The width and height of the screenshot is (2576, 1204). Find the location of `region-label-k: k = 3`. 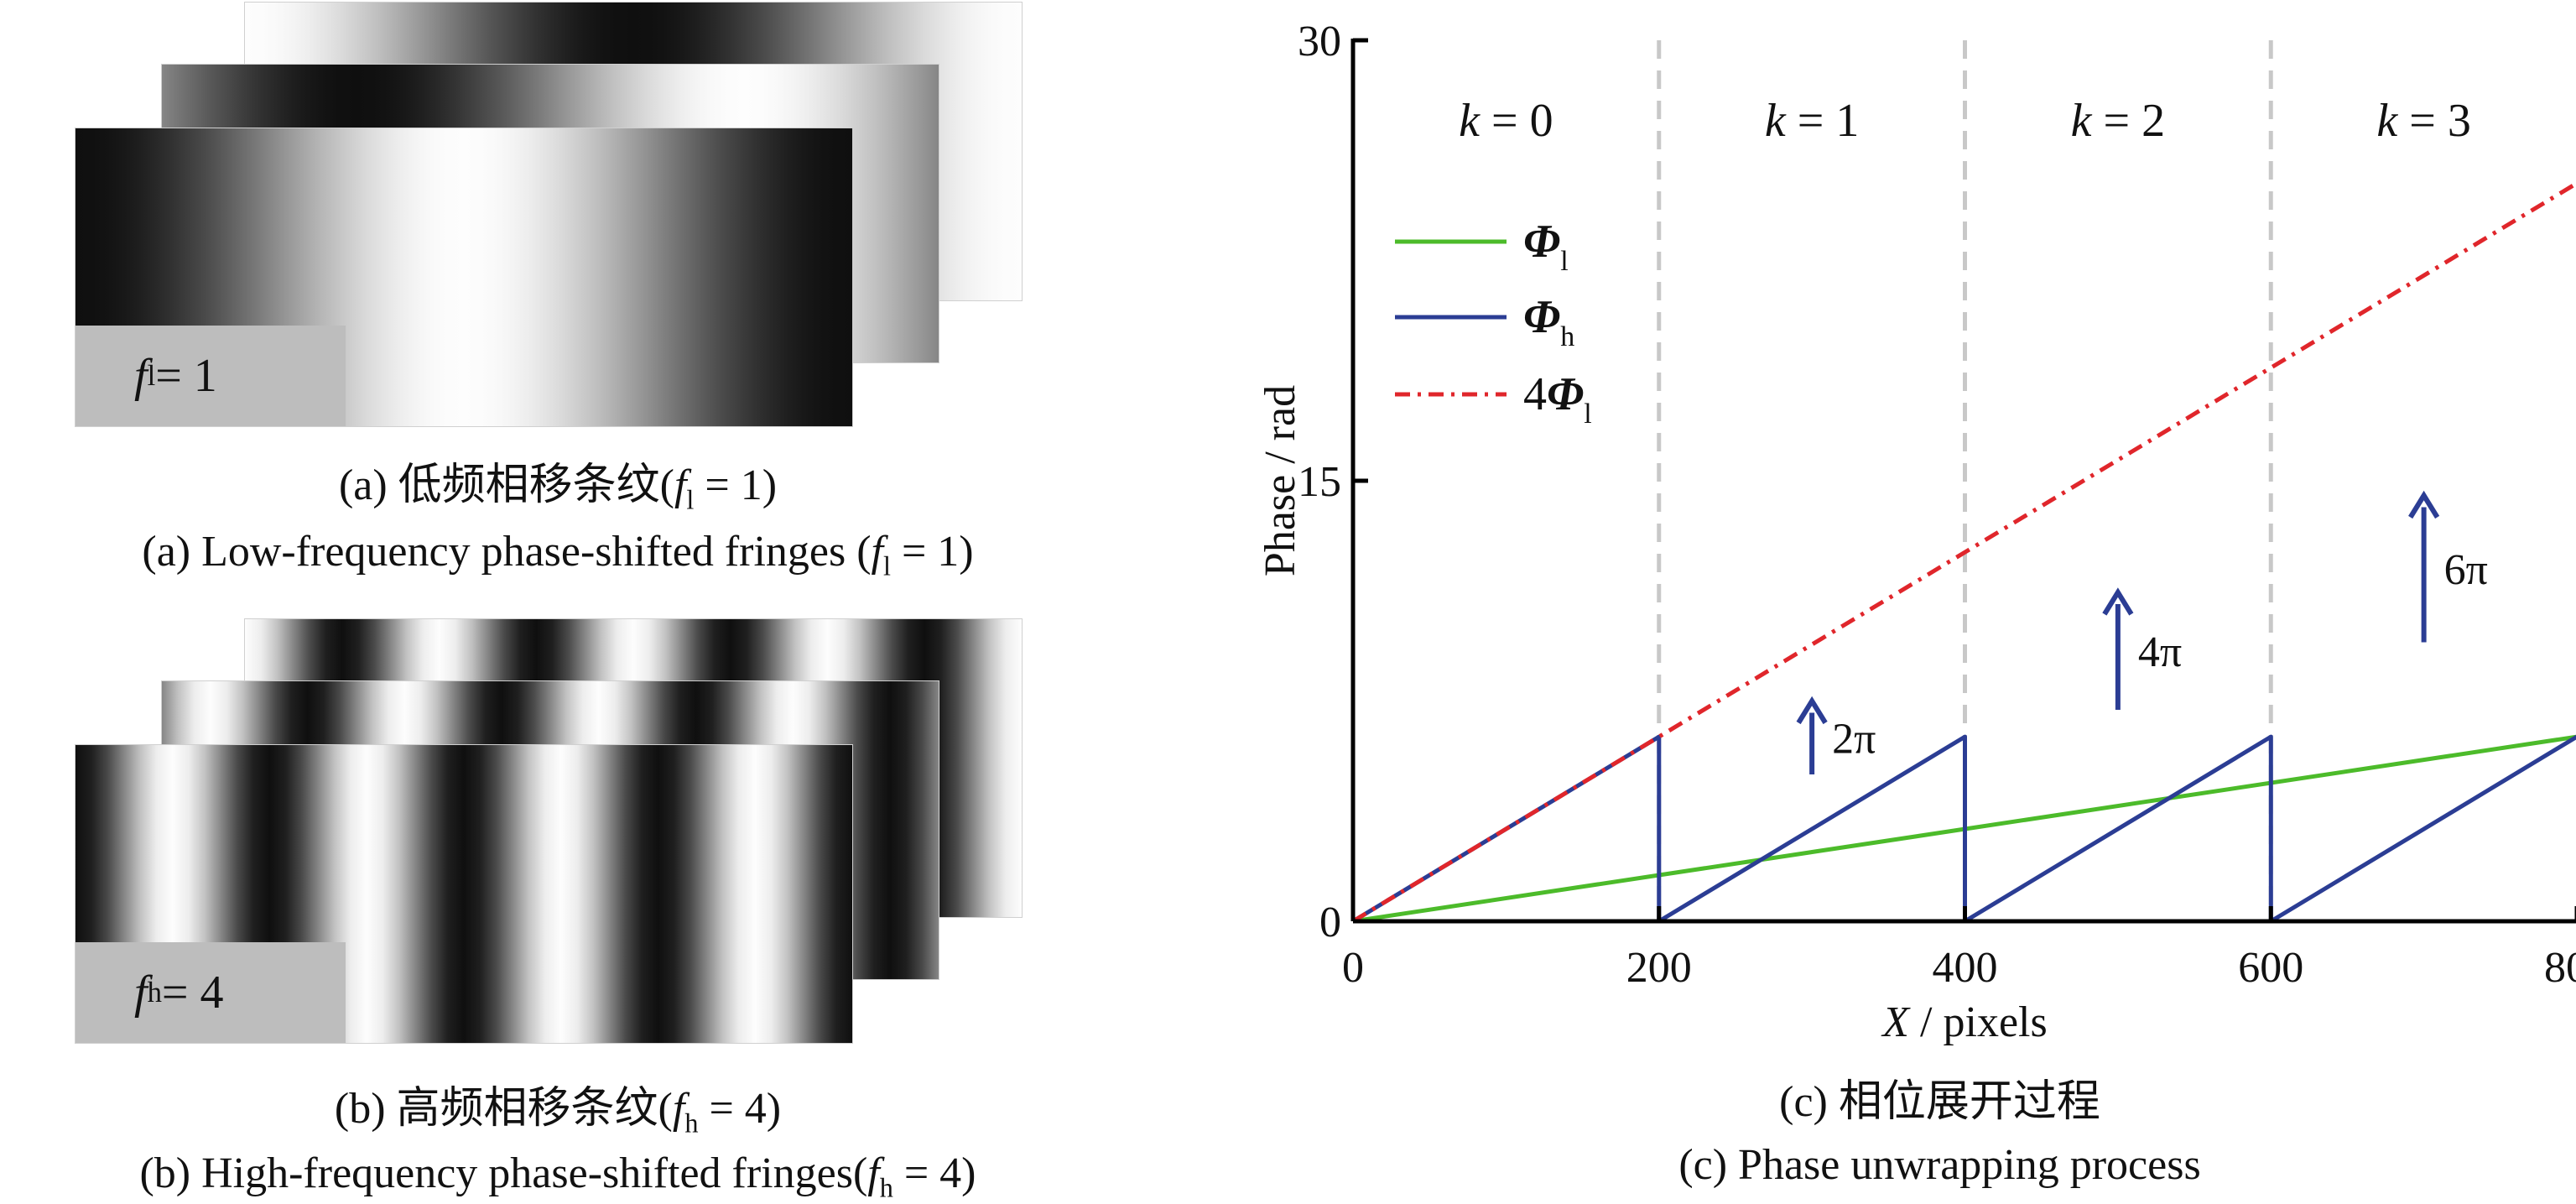

region-label-k: k = 3 is located at coordinates (2423, 121).